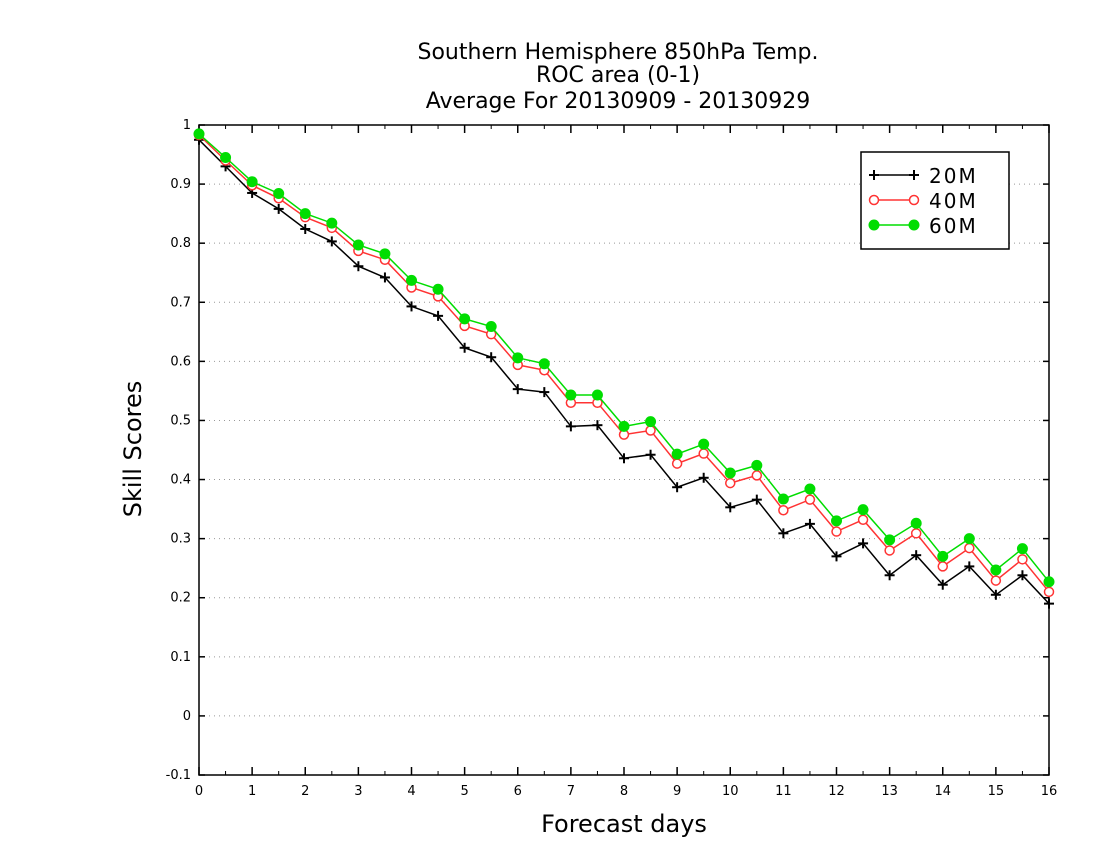  I want to click on x-tick-label: 0, so click(199, 791).